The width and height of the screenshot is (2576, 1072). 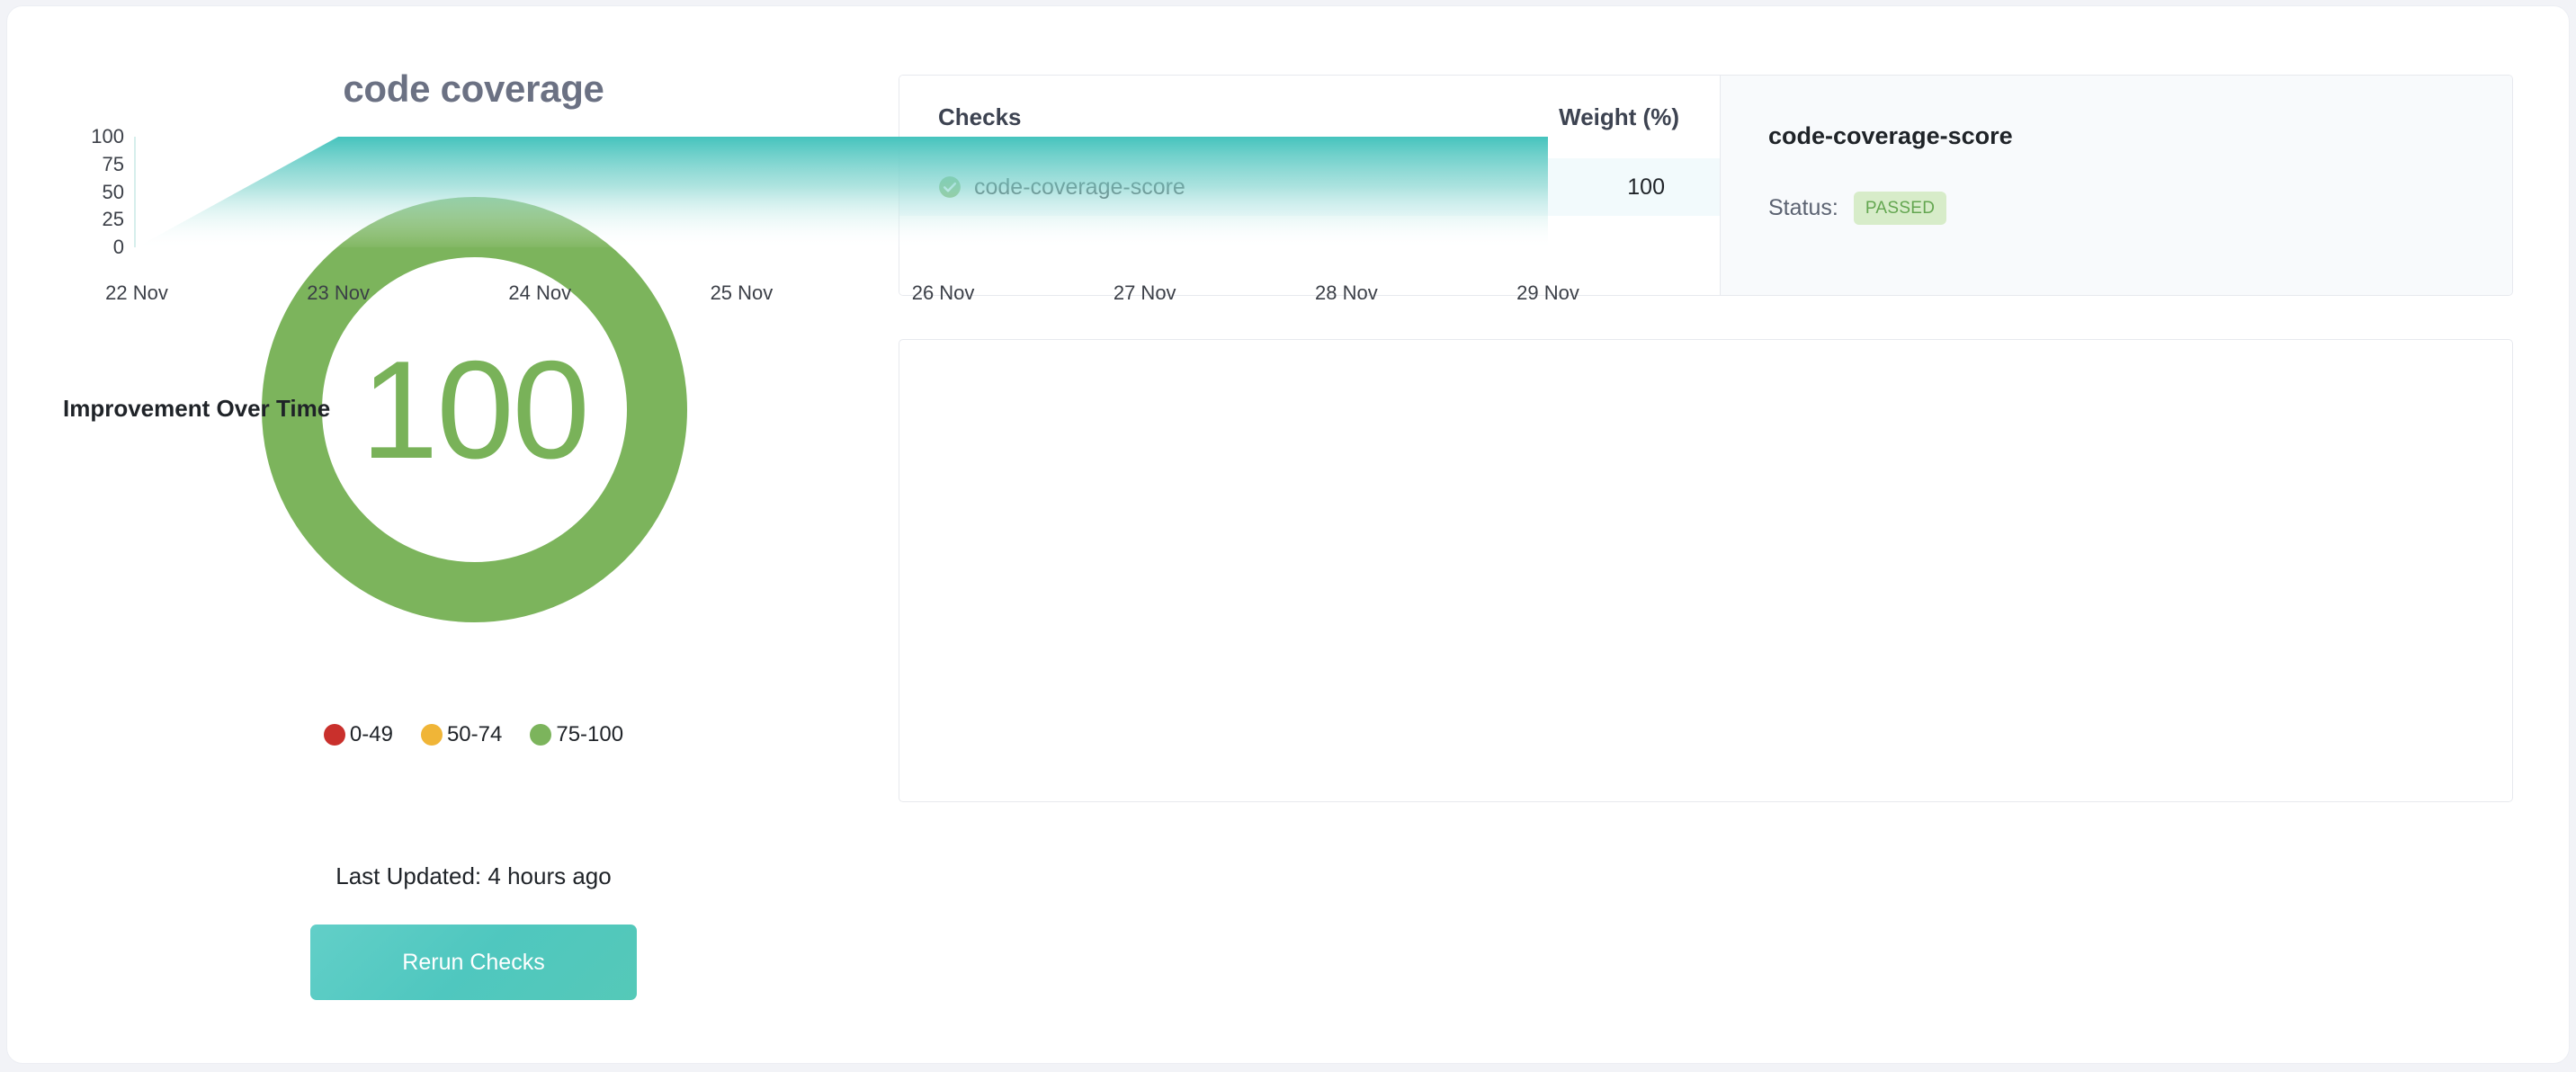 I want to click on check-detail-title: code-coverage-score, so click(x=1890, y=135).